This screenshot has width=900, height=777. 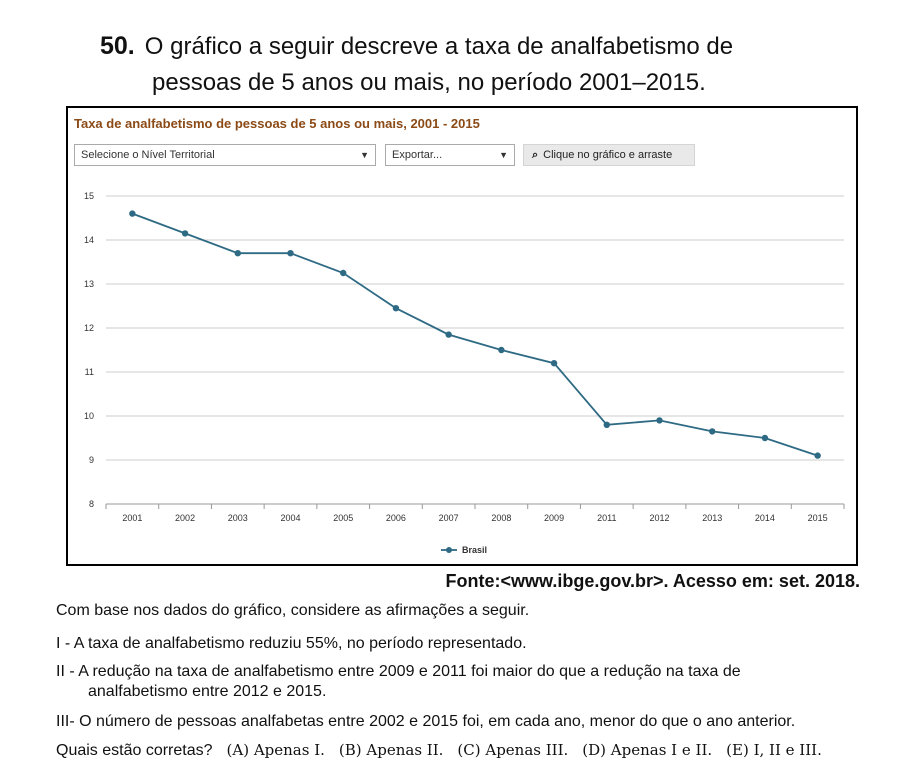 I want to click on option-a: (A) Apenas I., so click(x=275, y=750).